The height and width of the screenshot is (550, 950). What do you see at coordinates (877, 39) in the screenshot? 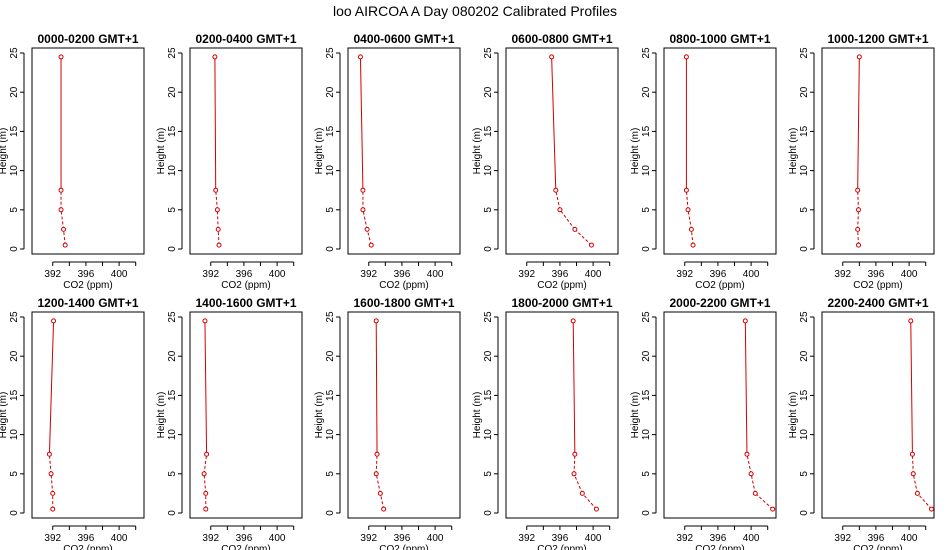
I see `panel-title: 1000-1200 GMT+1` at bounding box center [877, 39].